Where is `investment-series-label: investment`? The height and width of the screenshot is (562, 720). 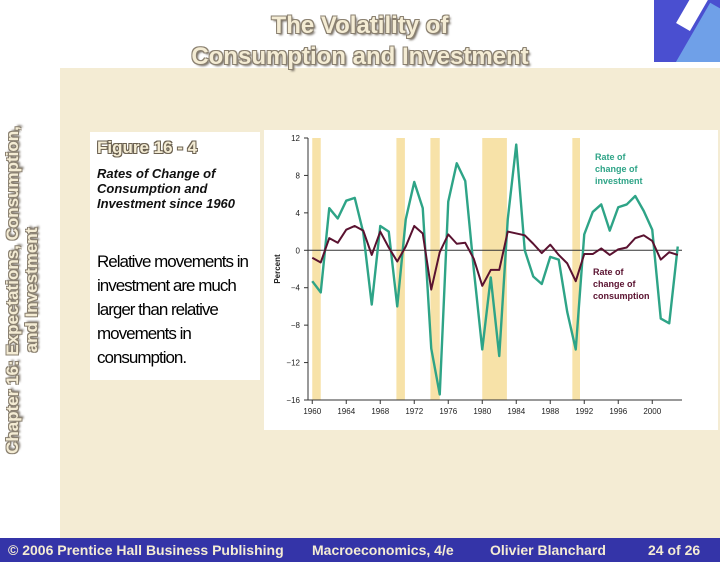
investment-series-label: investment is located at coordinates (619, 181).